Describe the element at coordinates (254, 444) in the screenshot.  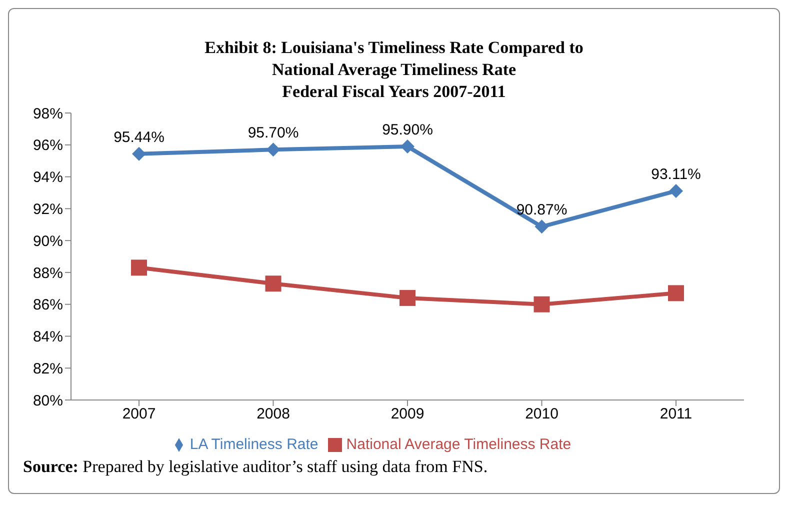
I see `legend-label: LA Timeliness Rate` at that location.